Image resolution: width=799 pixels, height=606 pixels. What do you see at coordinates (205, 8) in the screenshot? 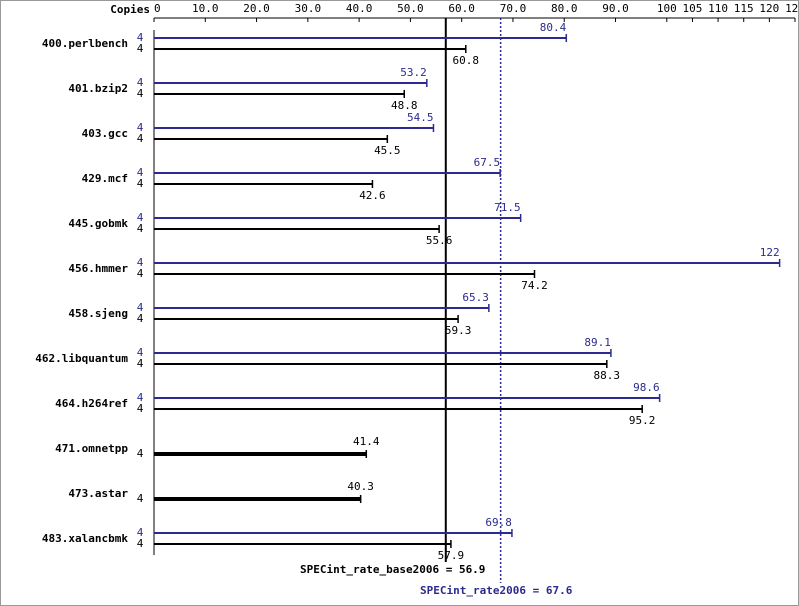
I see `x-tick-label: 10.0` at bounding box center [205, 8].